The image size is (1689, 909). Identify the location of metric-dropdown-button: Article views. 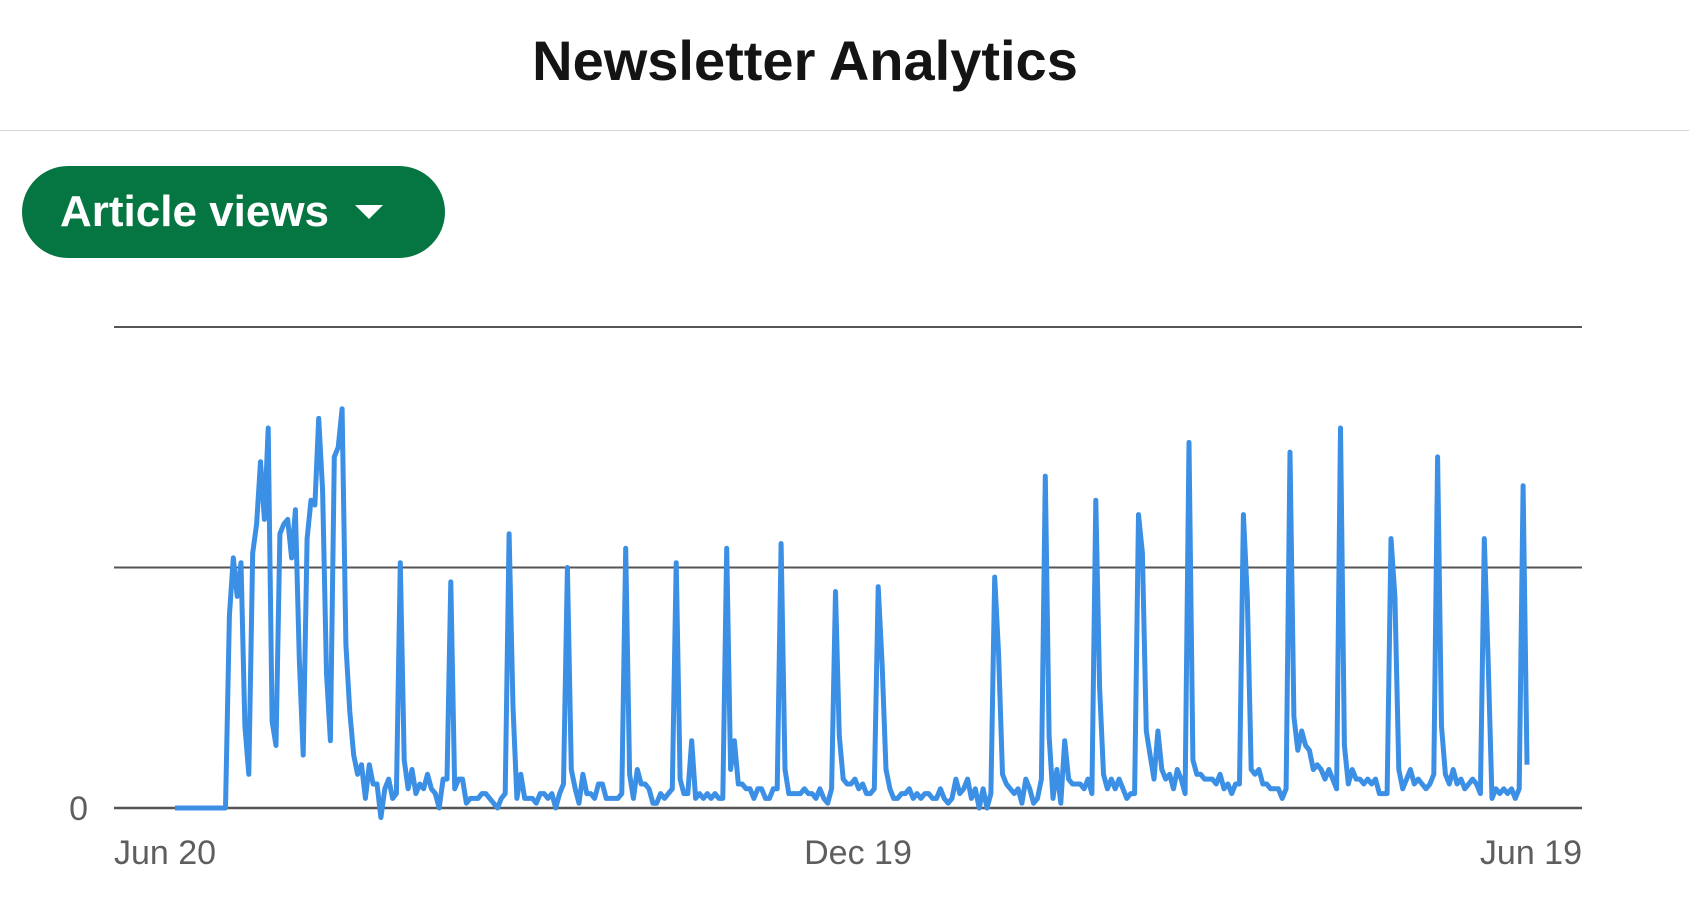
(233, 212).